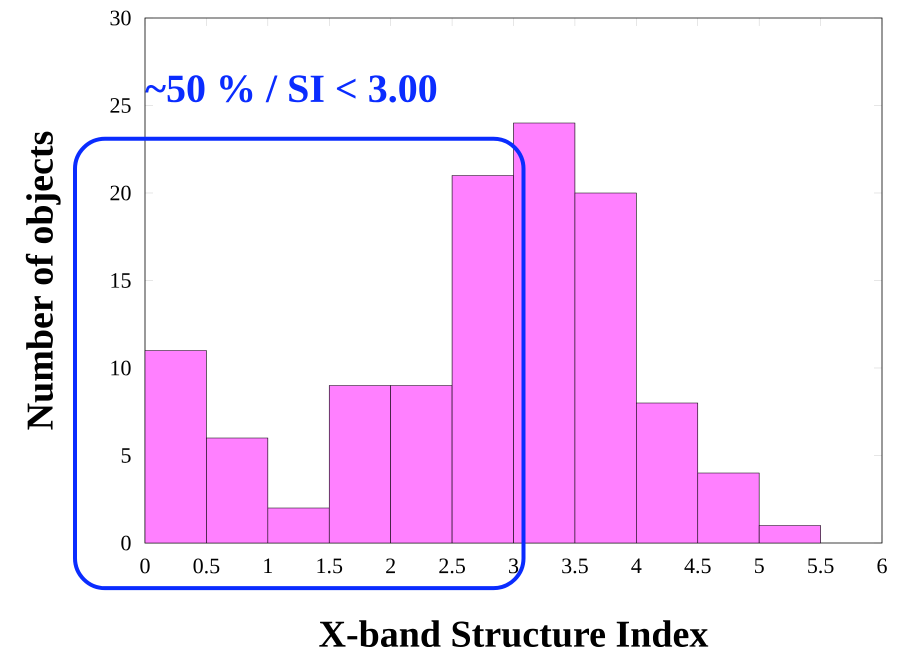 The image size is (899, 652). What do you see at coordinates (759, 566) in the screenshot?
I see `x-tick-label: 5` at bounding box center [759, 566].